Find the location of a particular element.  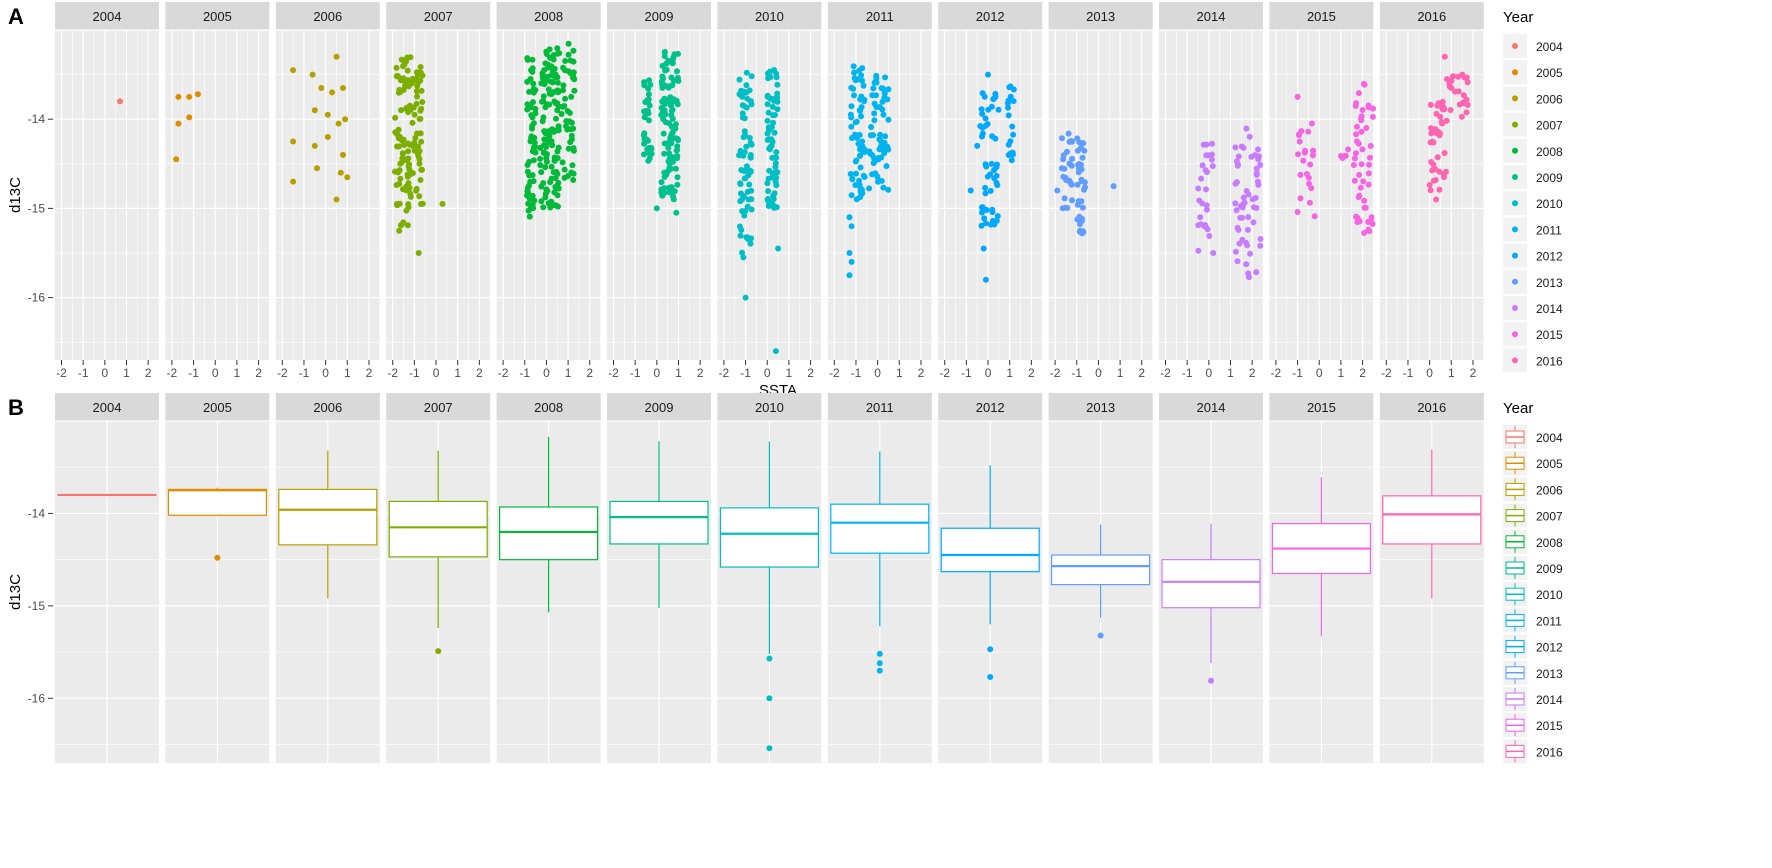

facet-strip-label: 2009 is located at coordinates (659, 16).